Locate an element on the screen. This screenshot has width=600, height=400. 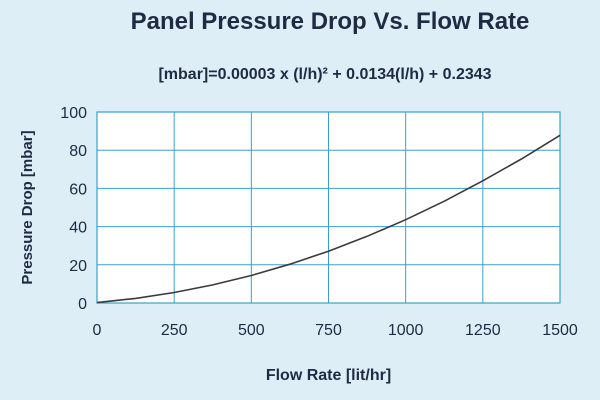
y-tick-label: 0 is located at coordinates (82, 304).